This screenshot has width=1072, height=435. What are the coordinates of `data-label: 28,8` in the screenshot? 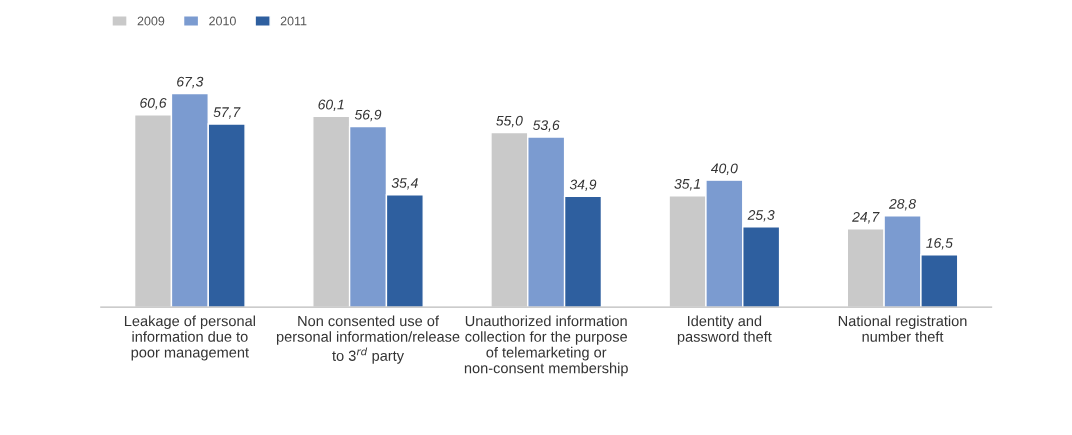 It's located at (902, 204).